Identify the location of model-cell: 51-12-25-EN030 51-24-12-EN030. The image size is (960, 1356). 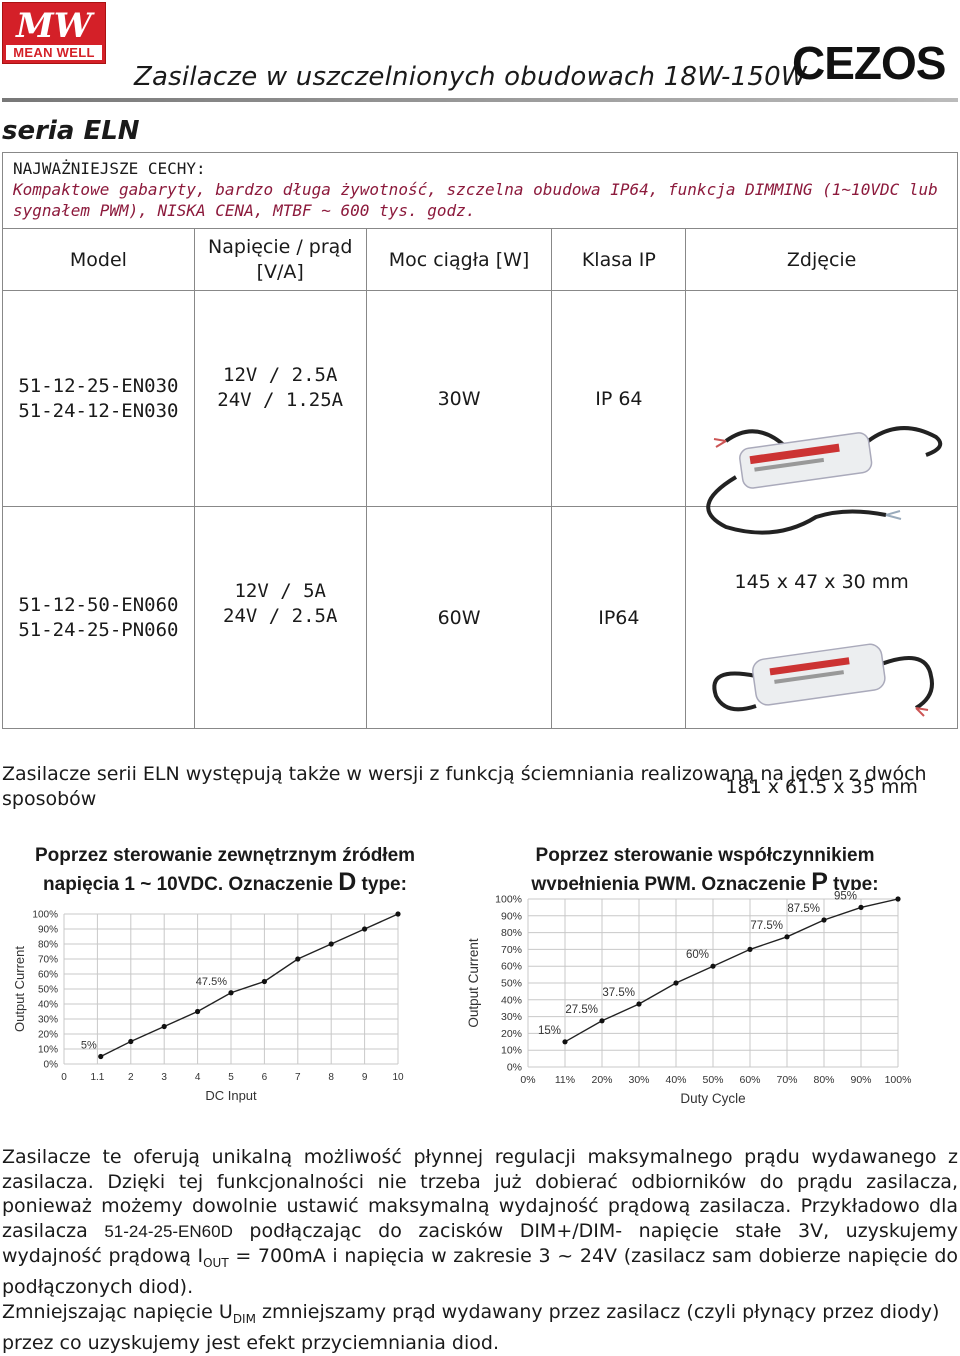
(98, 398).